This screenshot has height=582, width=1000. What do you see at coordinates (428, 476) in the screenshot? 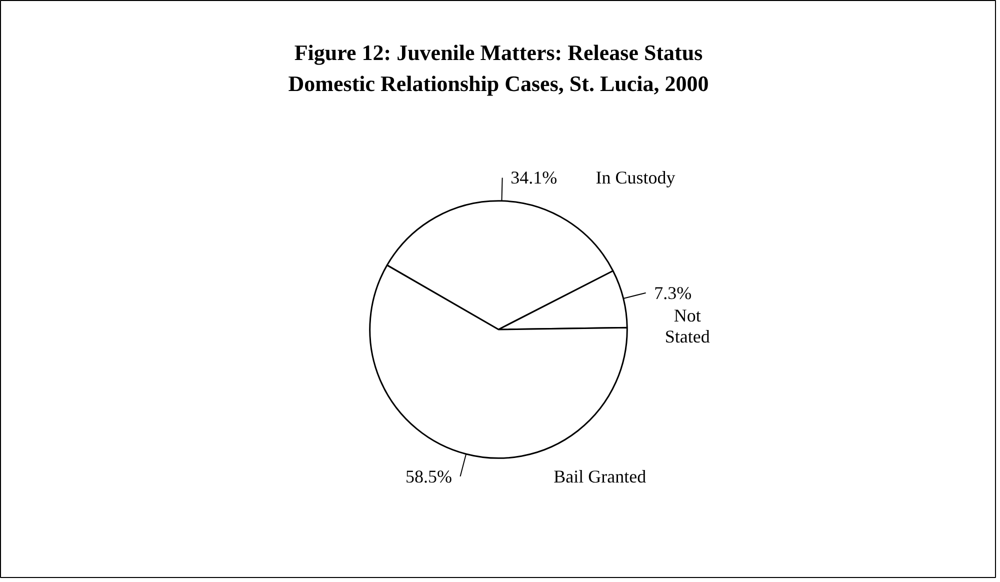
I see `data-label: 58.5%` at bounding box center [428, 476].